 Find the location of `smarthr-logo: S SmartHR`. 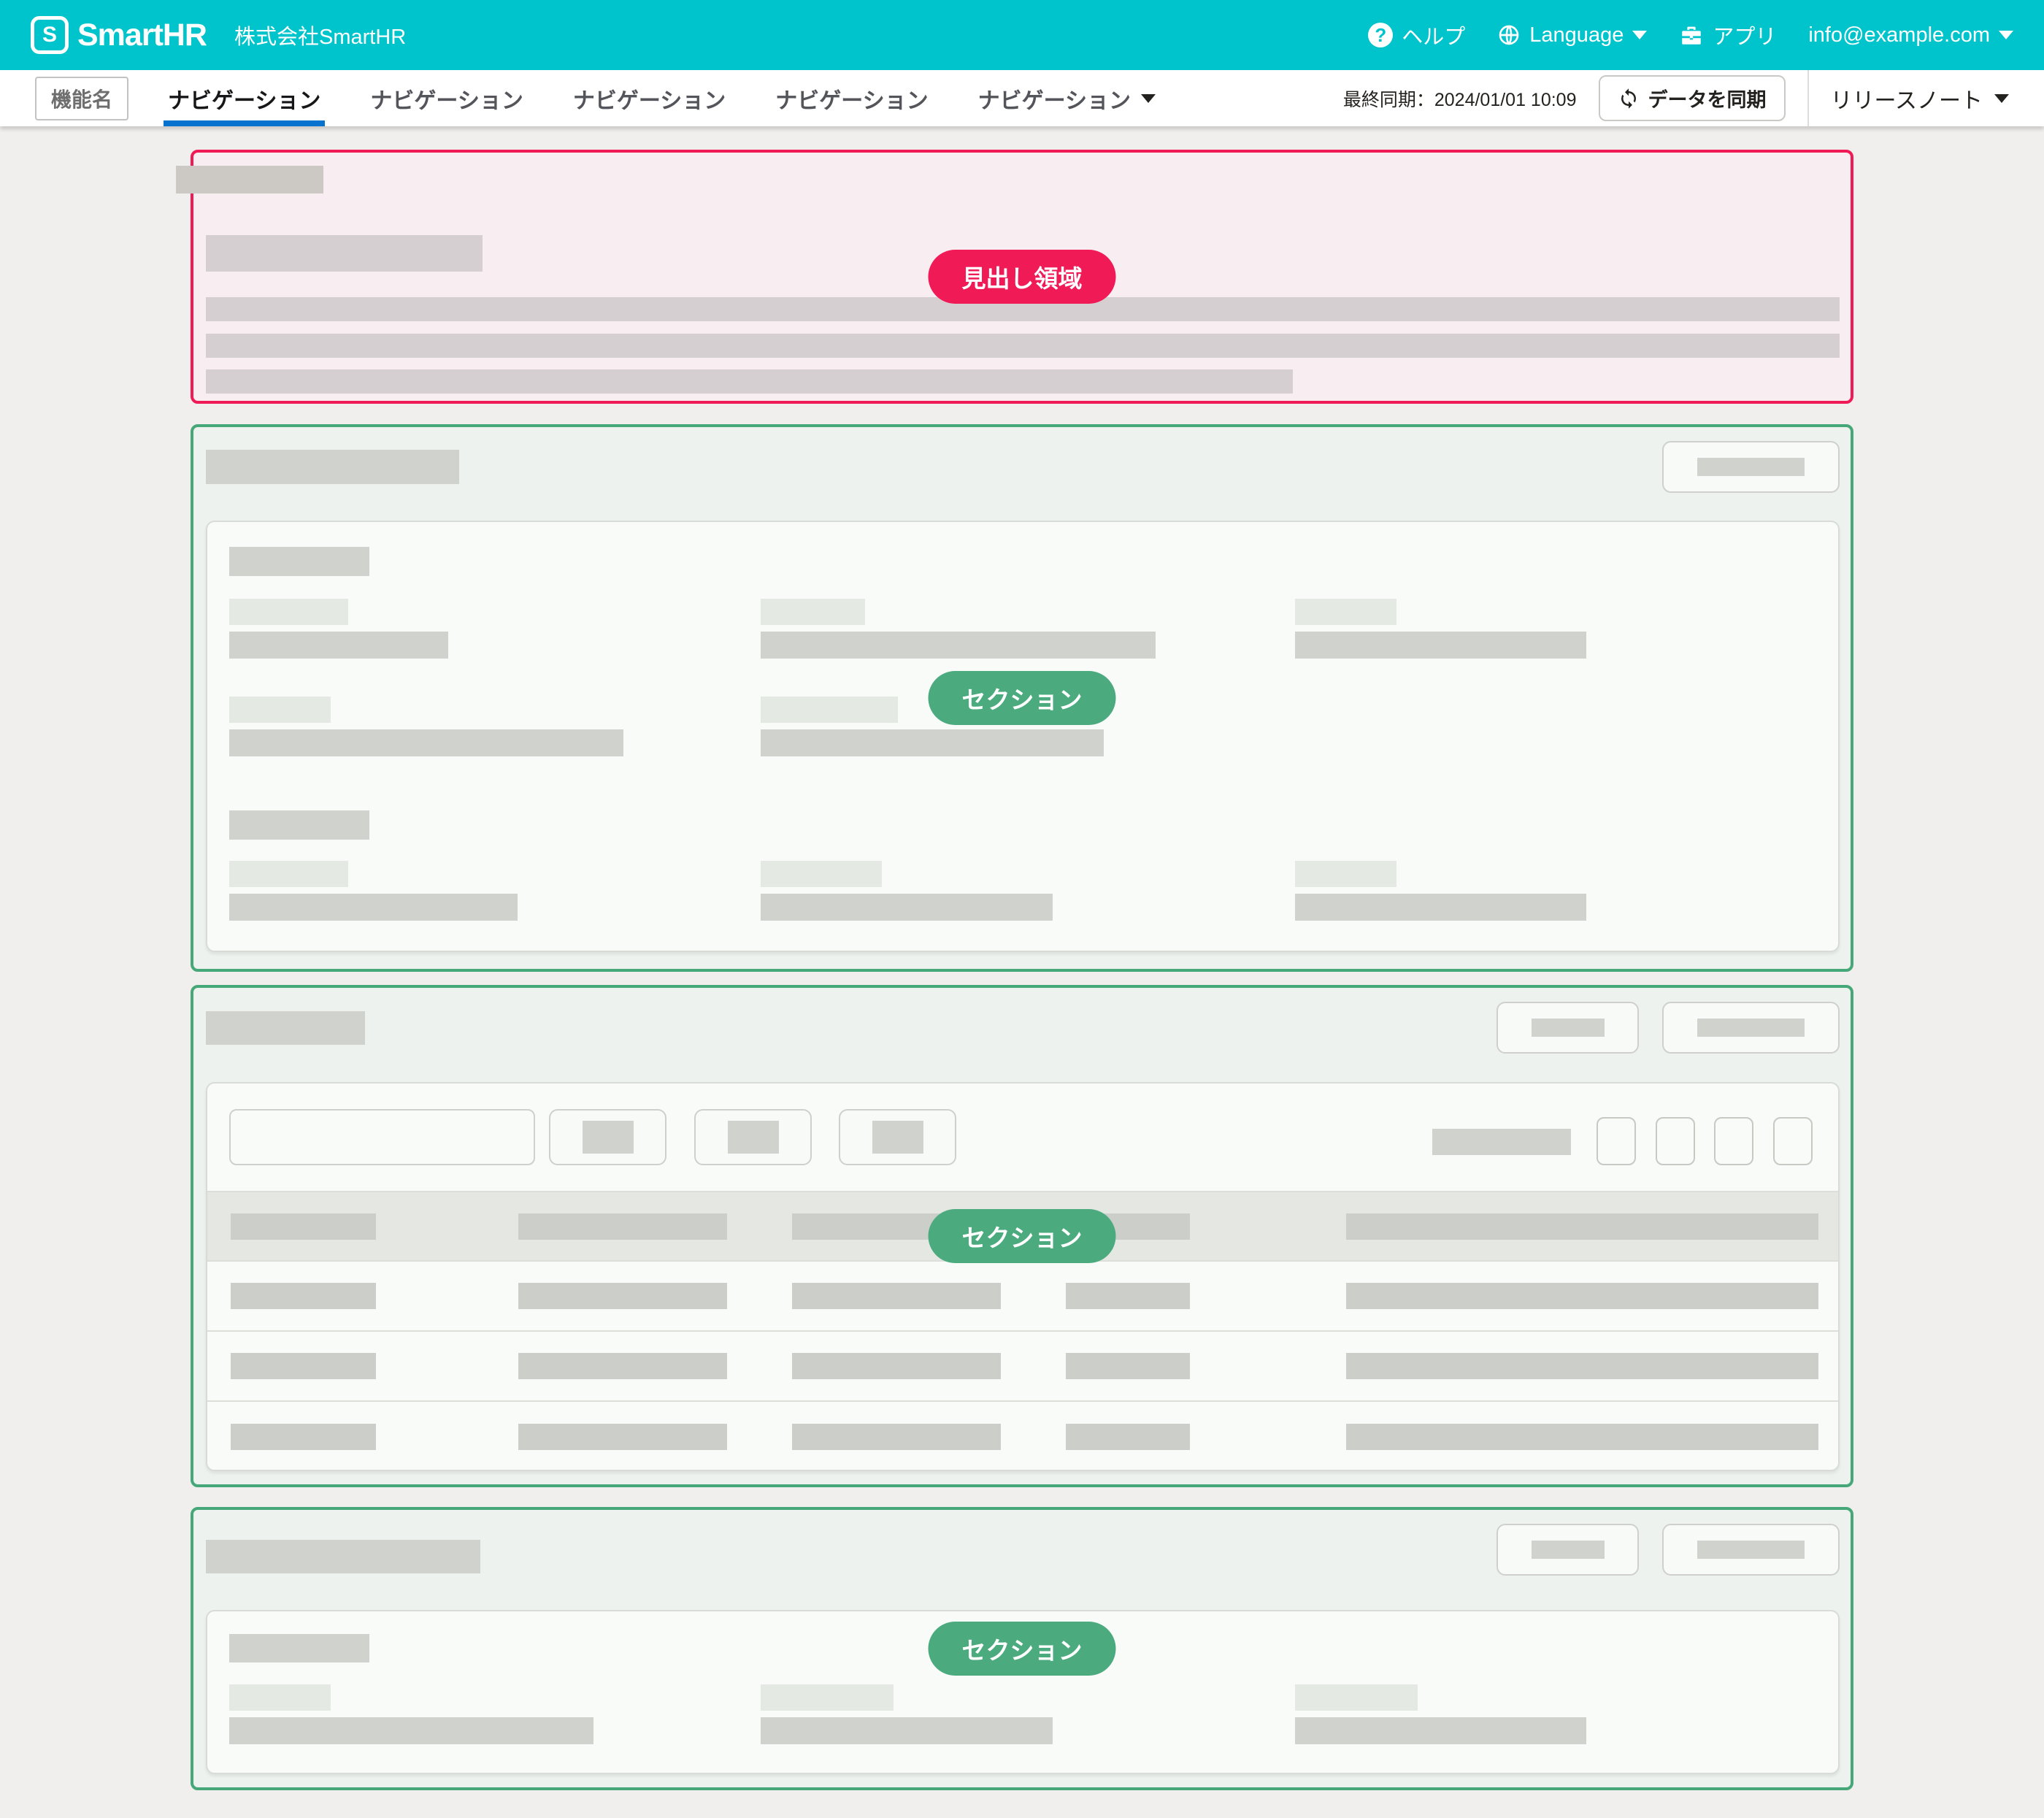

smarthr-logo: S SmartHR is located at coordinates (119, 35).